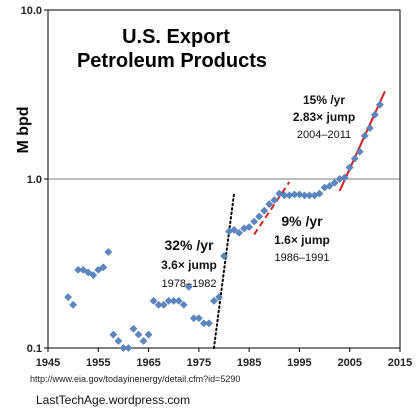  What do you see at coordinates (34, 180) in the screenshot?
I see `y-tick-label: 1.0` at bounding box center [34, 180].